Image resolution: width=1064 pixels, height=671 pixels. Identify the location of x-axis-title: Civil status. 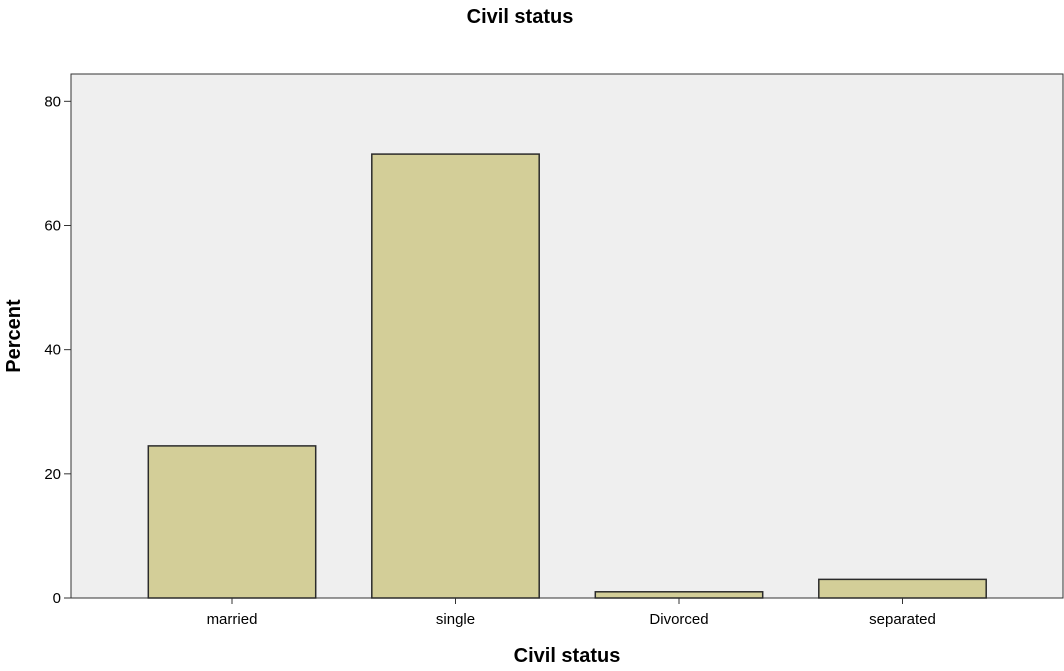
(567, 655).